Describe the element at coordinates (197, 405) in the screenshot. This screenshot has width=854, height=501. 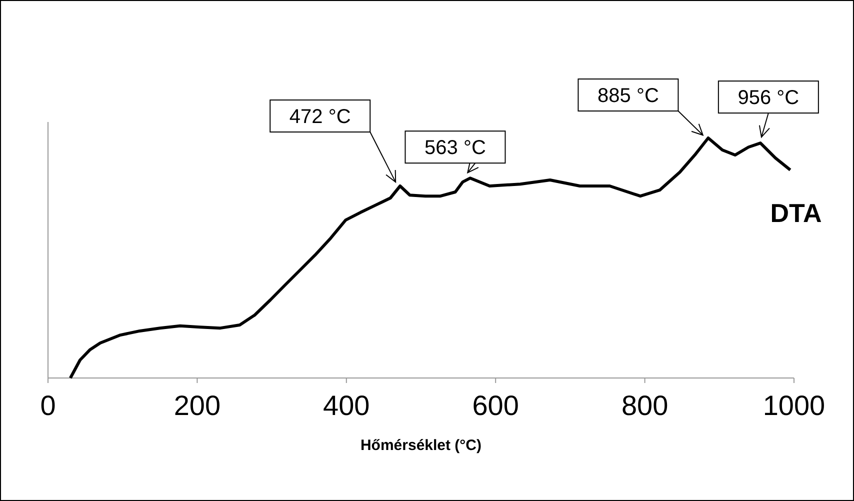
I see `x-tick-label: 200` at that location.